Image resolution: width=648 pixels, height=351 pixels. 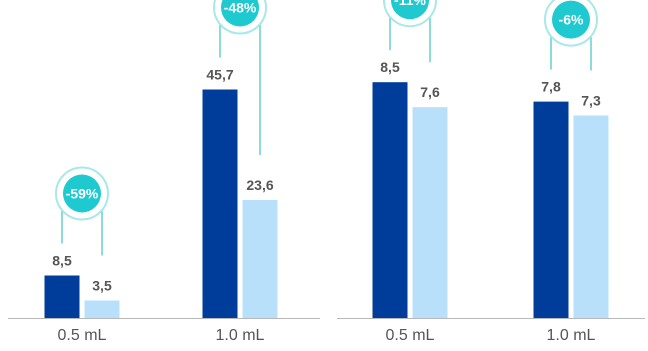 I want to click on chart-2-badge-label-1: -11%, so click(x=410, y=4).